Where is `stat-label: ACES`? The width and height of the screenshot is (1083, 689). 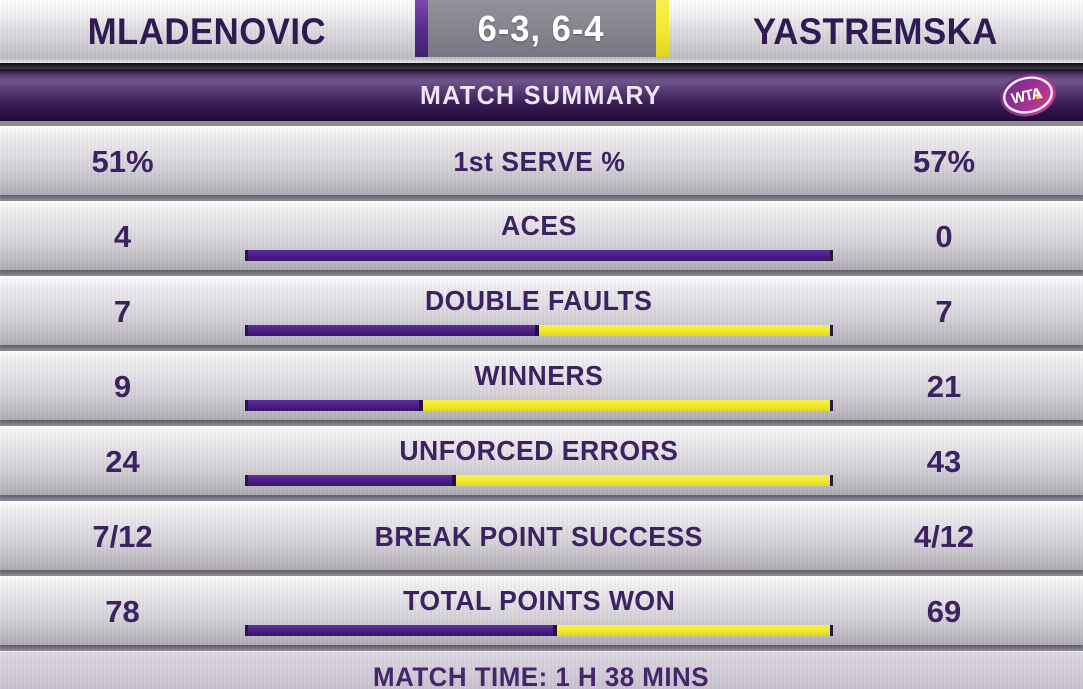
stat-label: ACES is located at coordinates (539, 225).